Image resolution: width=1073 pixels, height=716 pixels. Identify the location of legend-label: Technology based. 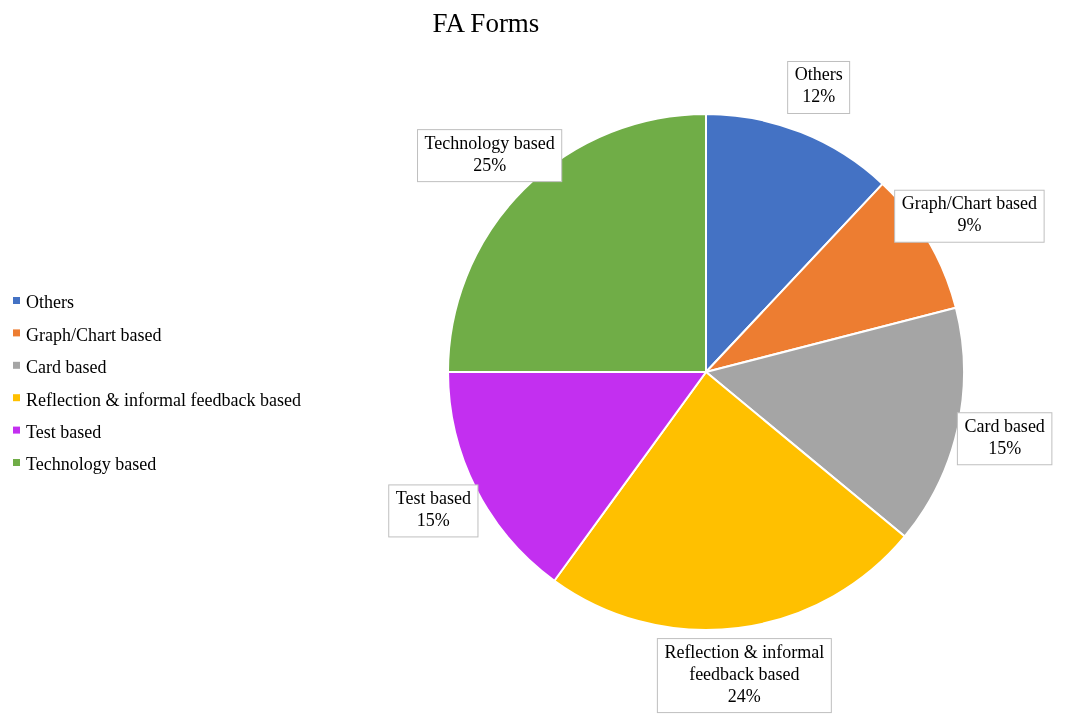
(91, 464).